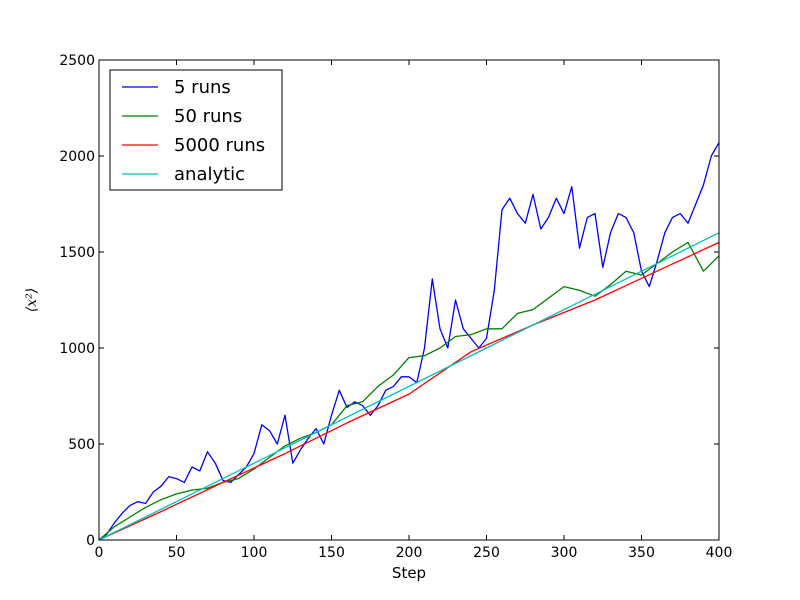  What do you see at coordinates (254, 553) in the screenshot?
I see `x-tick-label: 100` at bounding box center [254, 553].